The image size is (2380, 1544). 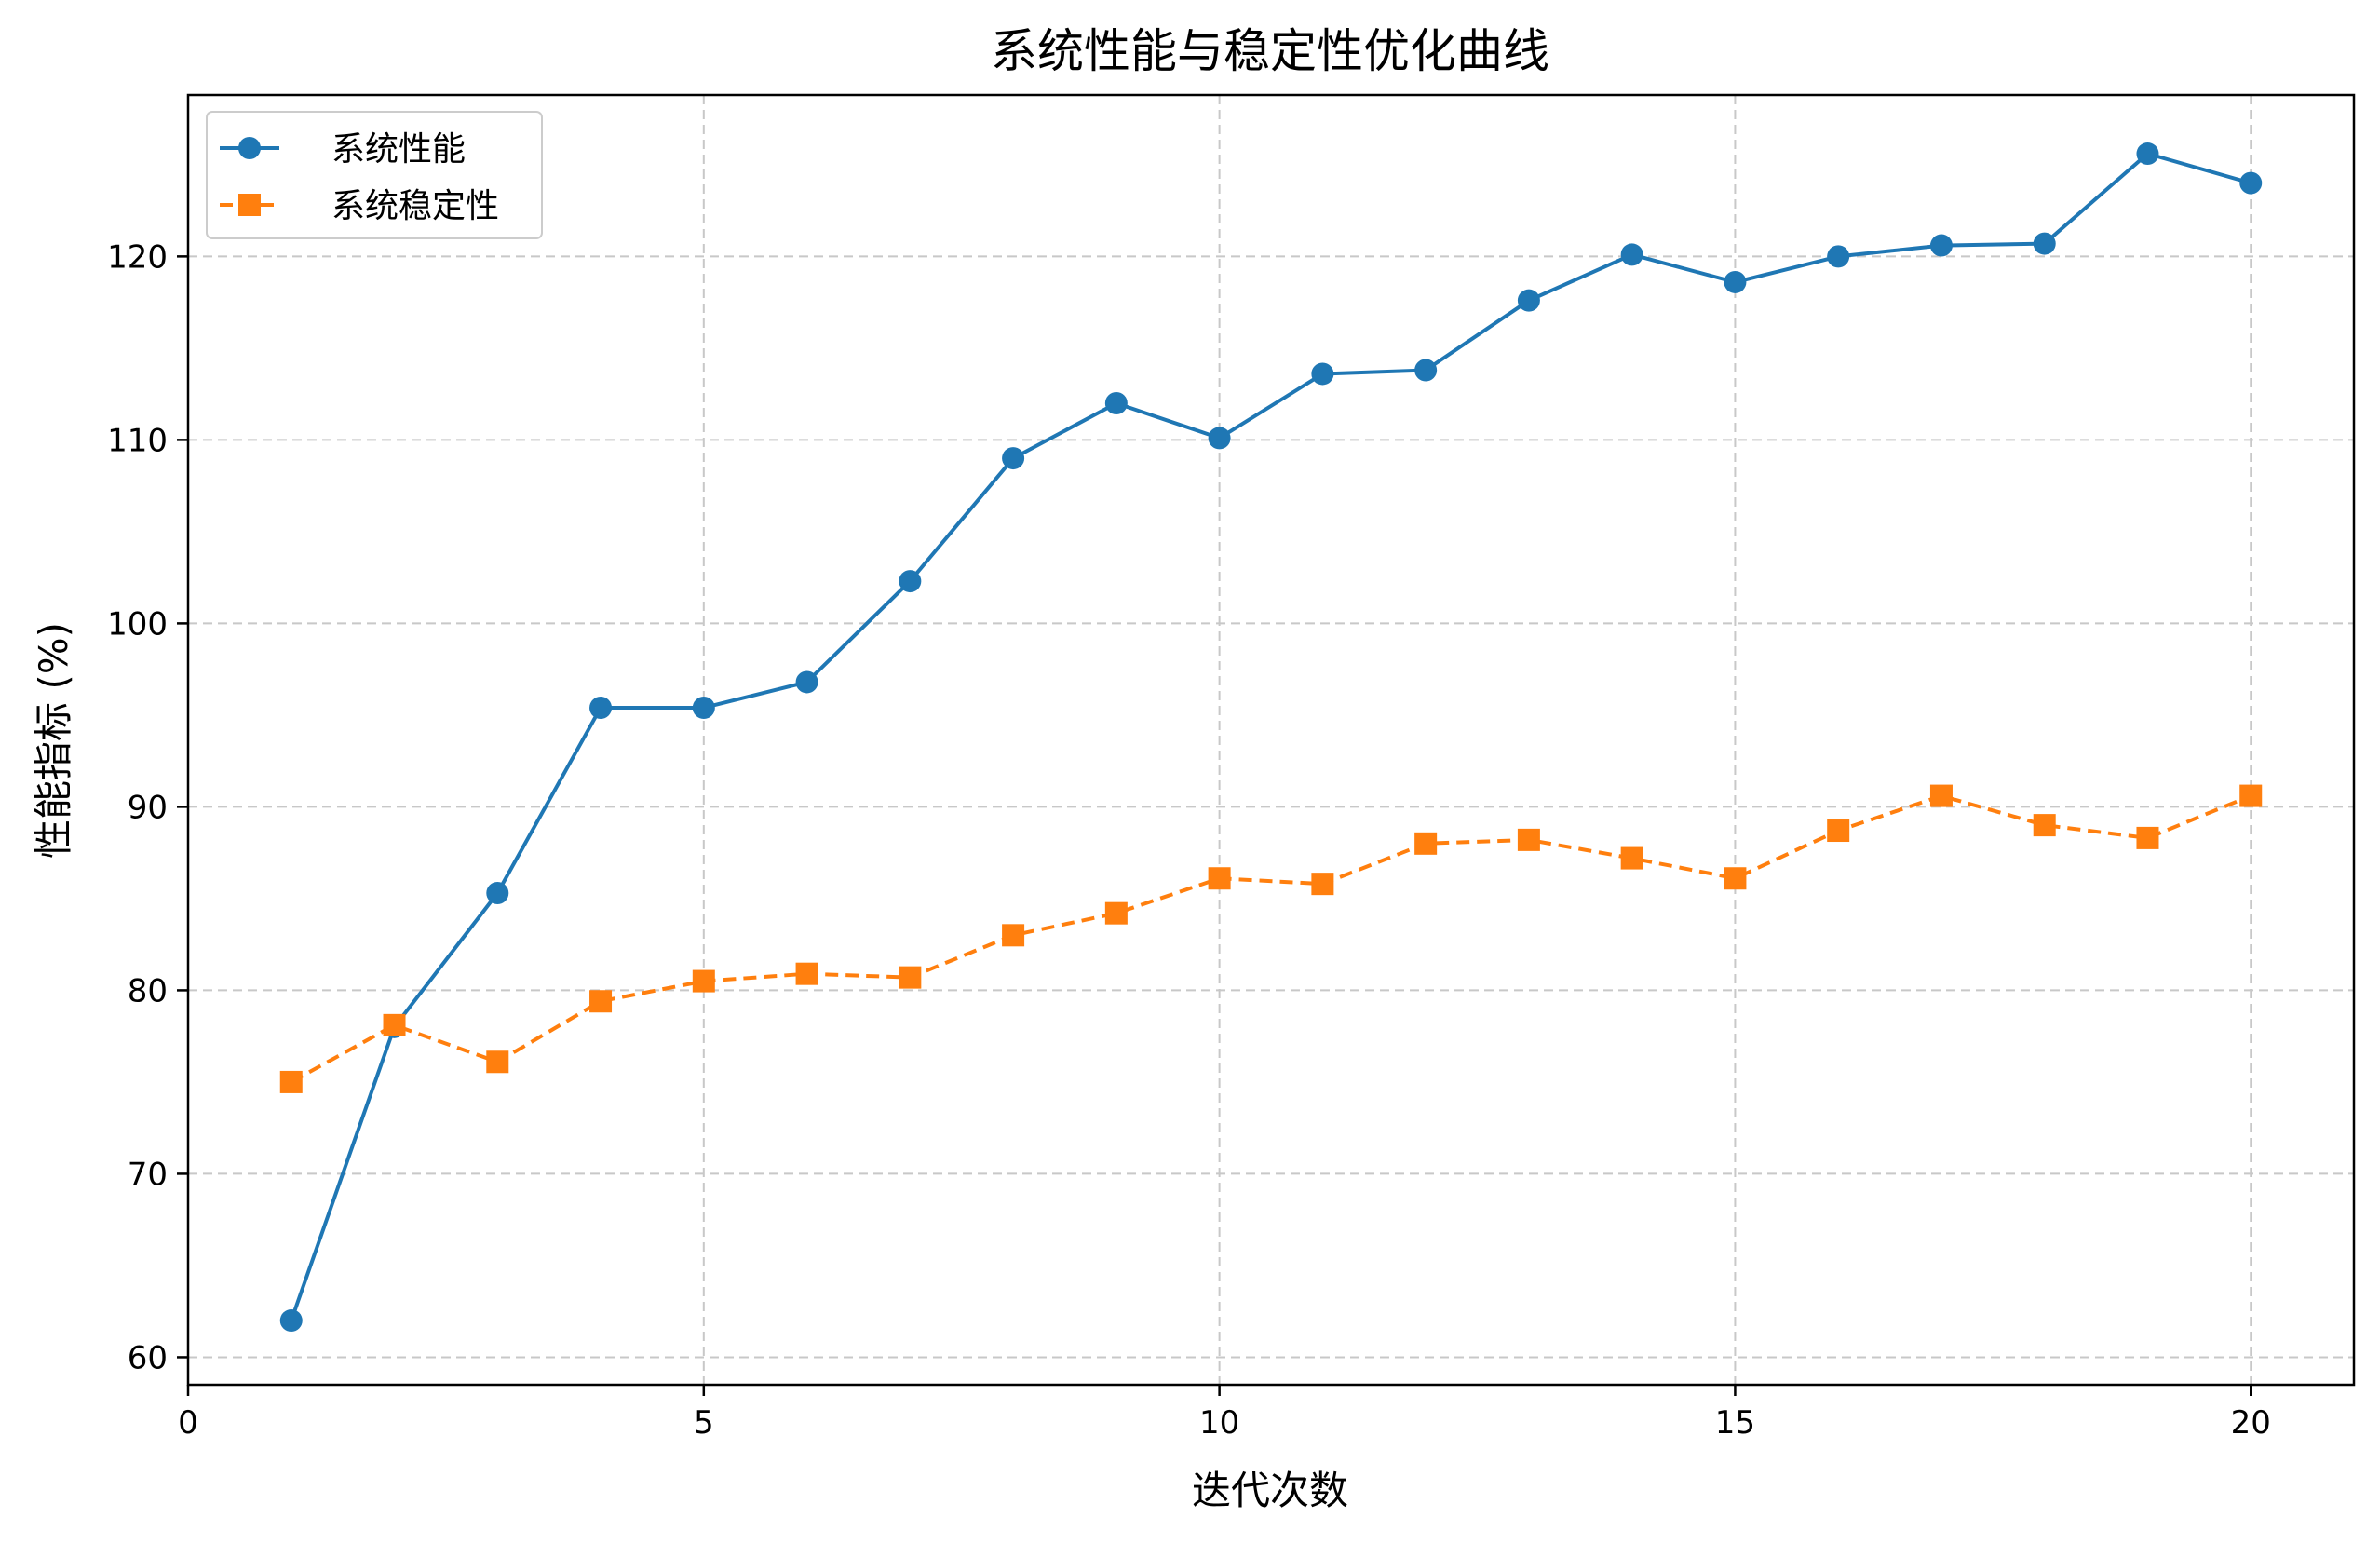 I want to click on y-tick-label: 120, so click(x=137, y=257).